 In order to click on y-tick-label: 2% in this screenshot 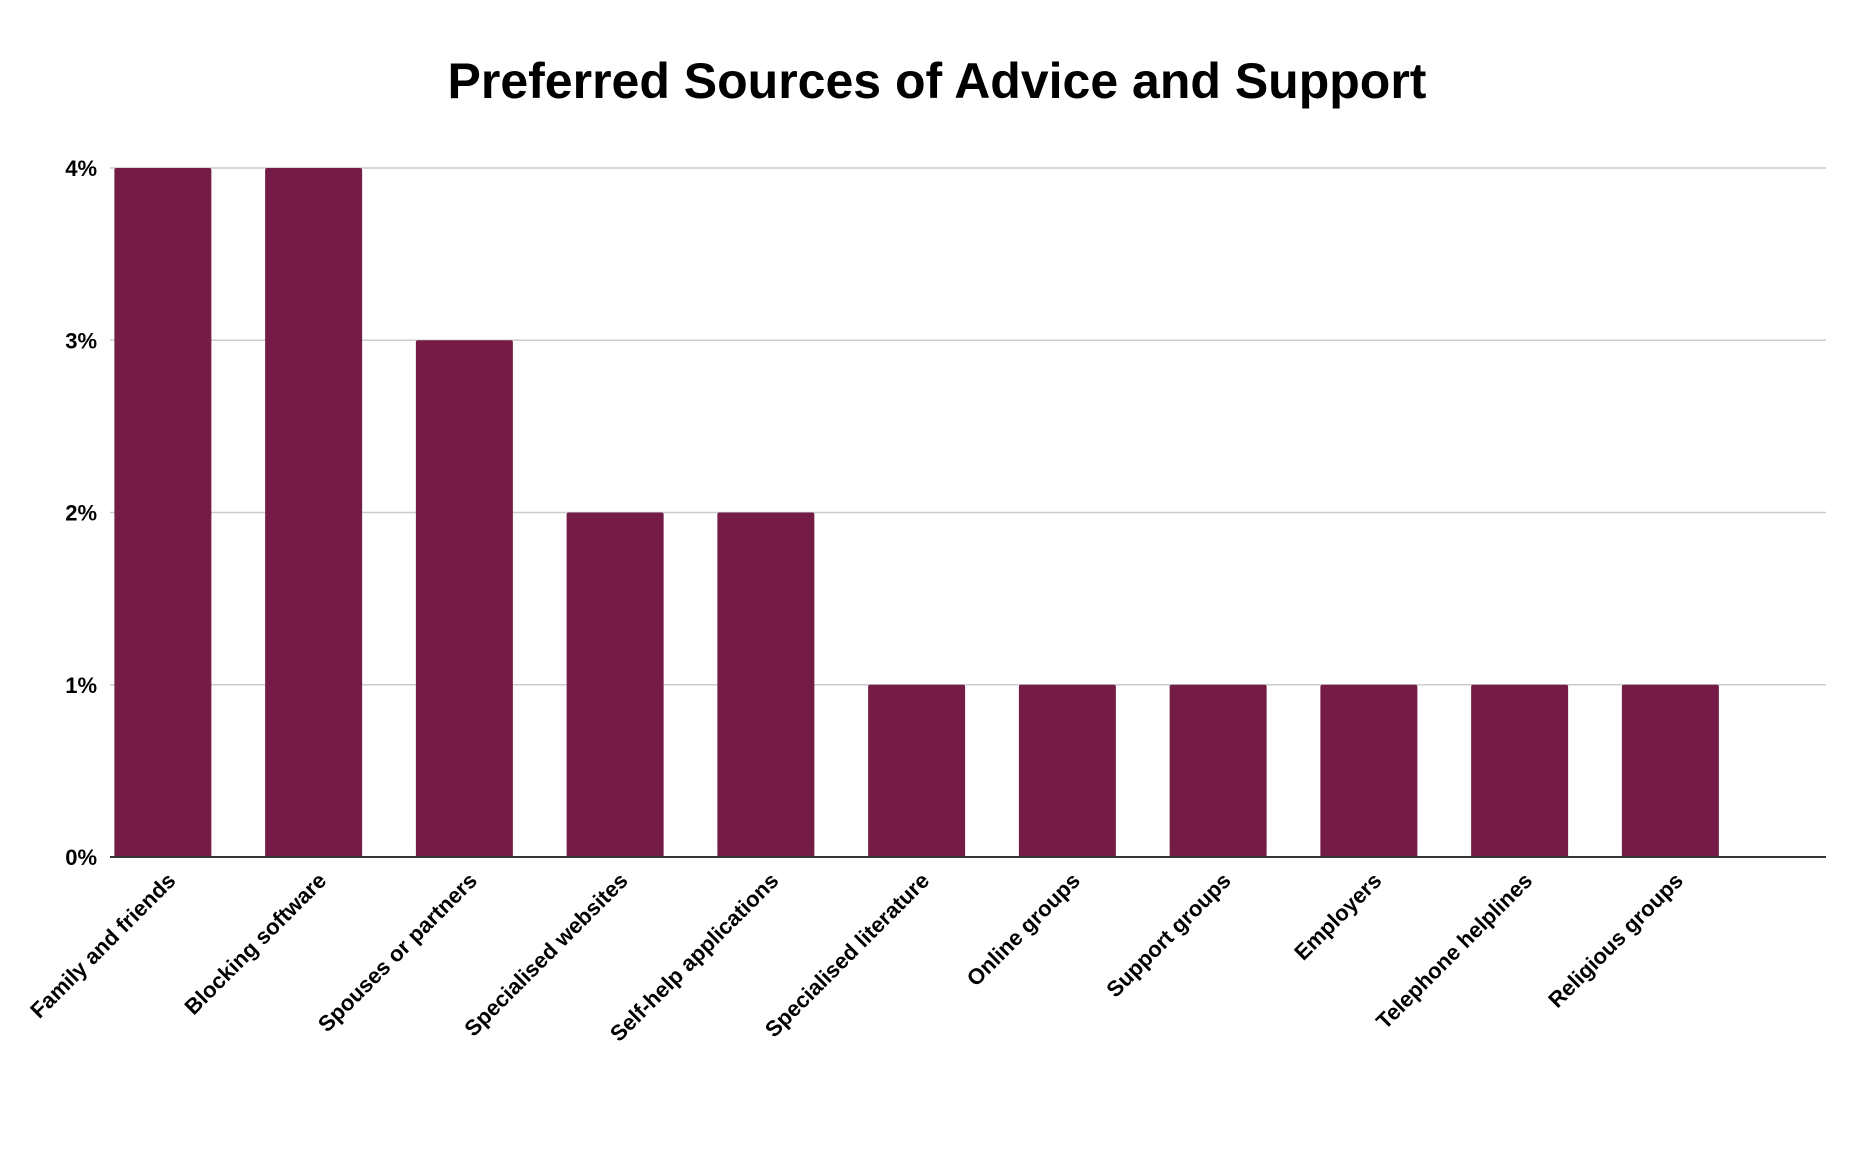, I will do `click(81, 513)`.